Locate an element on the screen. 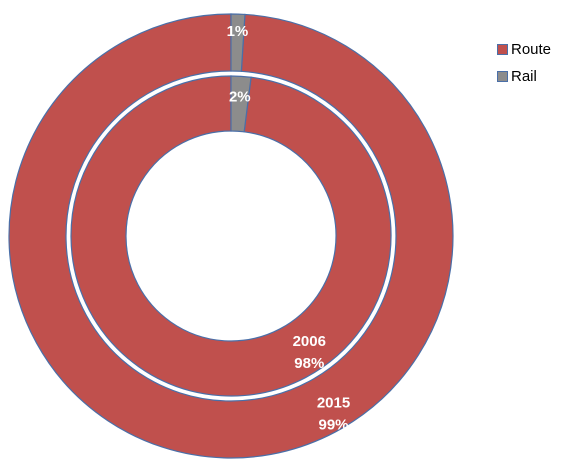 This screenshot has height=472, width=566. outer-ring-label-rail: 1% is located at coordinates (238, 31).